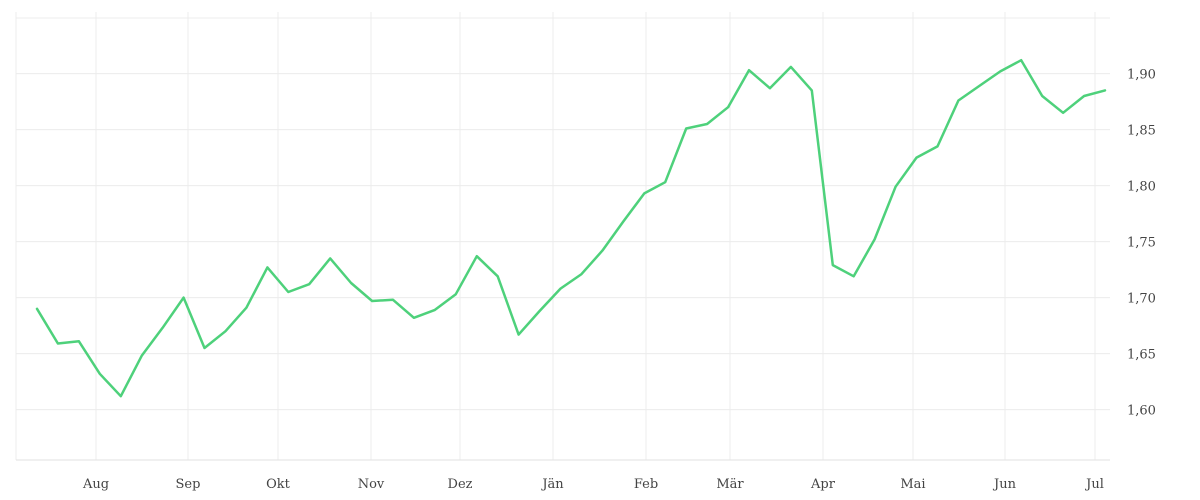 The height and width of the screenshot is (500, 1200). I want to click on x-tick-label: Mär, so click(730, 484).